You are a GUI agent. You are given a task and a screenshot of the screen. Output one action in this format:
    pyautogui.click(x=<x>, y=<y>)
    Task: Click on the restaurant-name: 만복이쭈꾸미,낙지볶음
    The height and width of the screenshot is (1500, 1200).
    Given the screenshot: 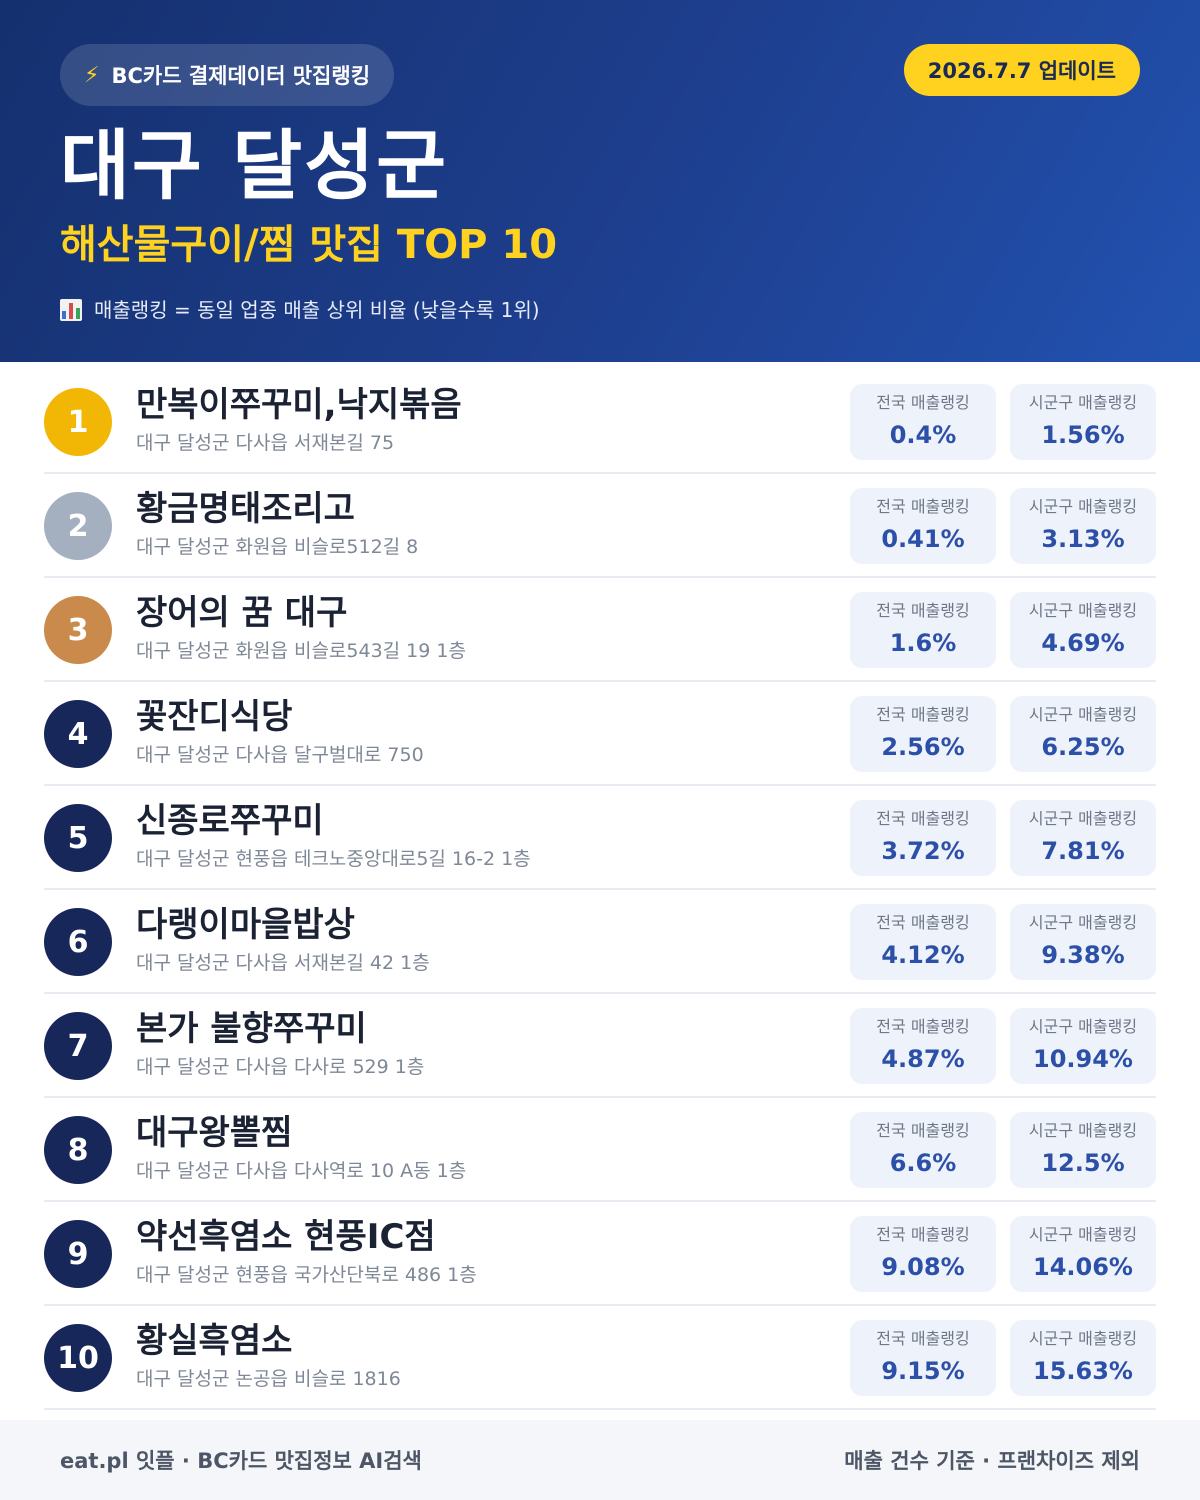 What is the action you would take?
    pyautogui.click(x=299, y=405)
    